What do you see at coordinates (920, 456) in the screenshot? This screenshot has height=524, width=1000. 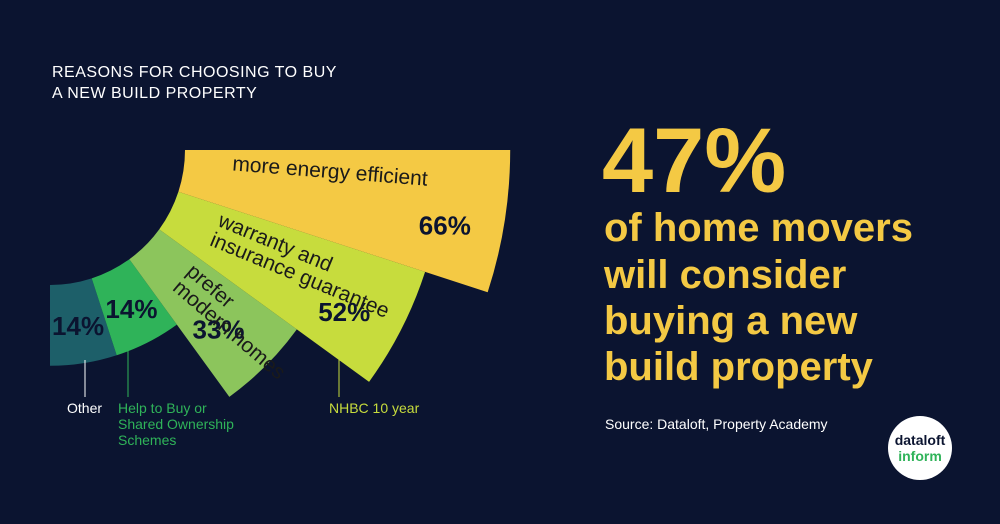 I see `logo-text: inform` at bounding box center [920, 456].